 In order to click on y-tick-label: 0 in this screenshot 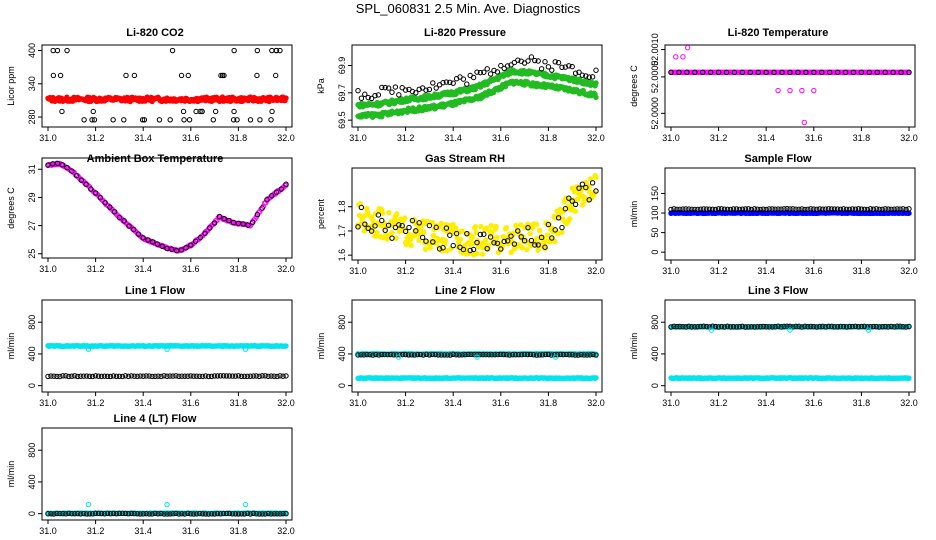, I will do `click(342, 385)`.